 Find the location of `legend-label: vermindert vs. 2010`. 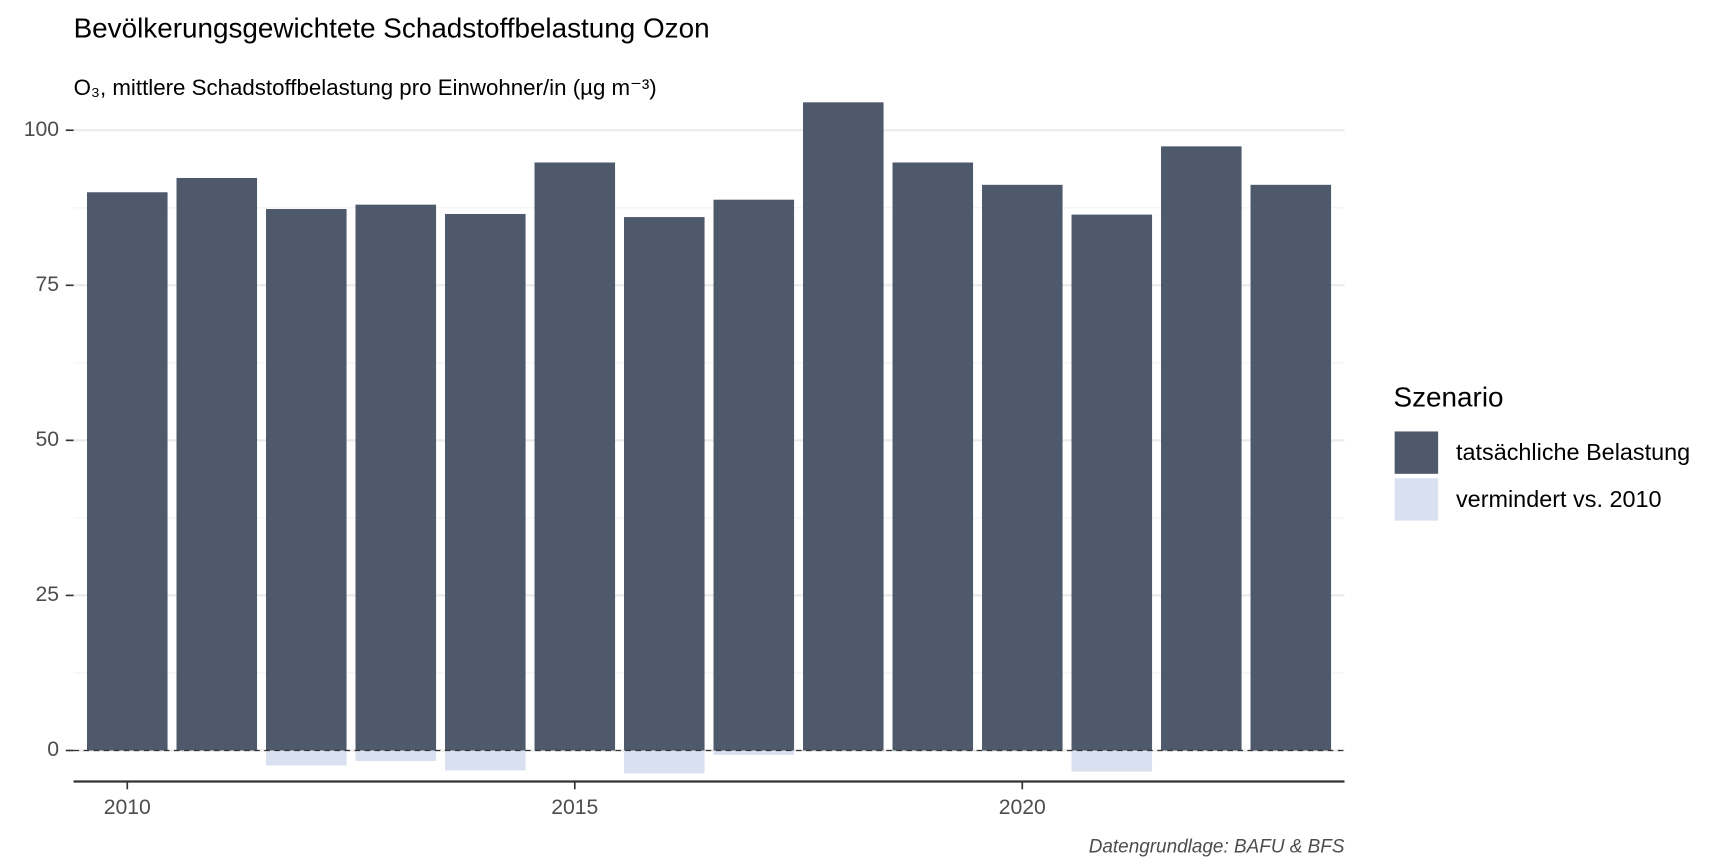

legend-label: vermindert vs. 2010 is located at coordinates (1559, 499).